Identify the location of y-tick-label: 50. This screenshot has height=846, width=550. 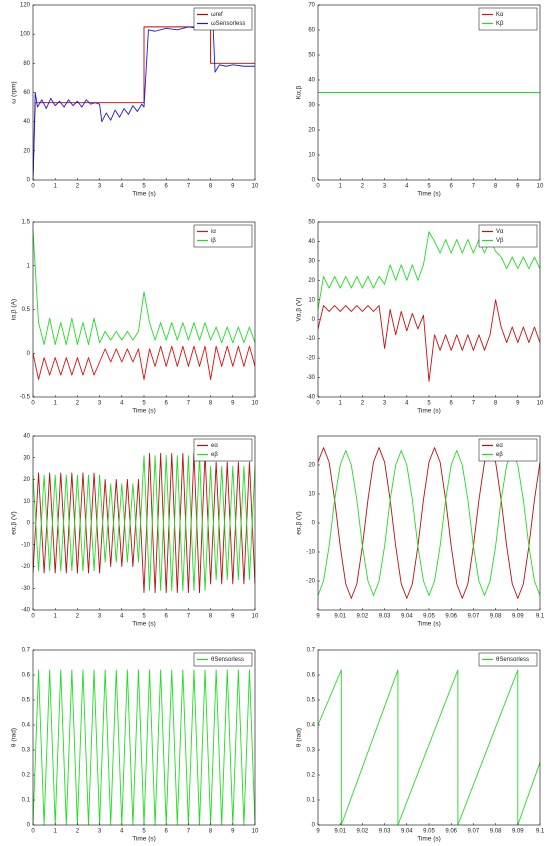
(311, 56).